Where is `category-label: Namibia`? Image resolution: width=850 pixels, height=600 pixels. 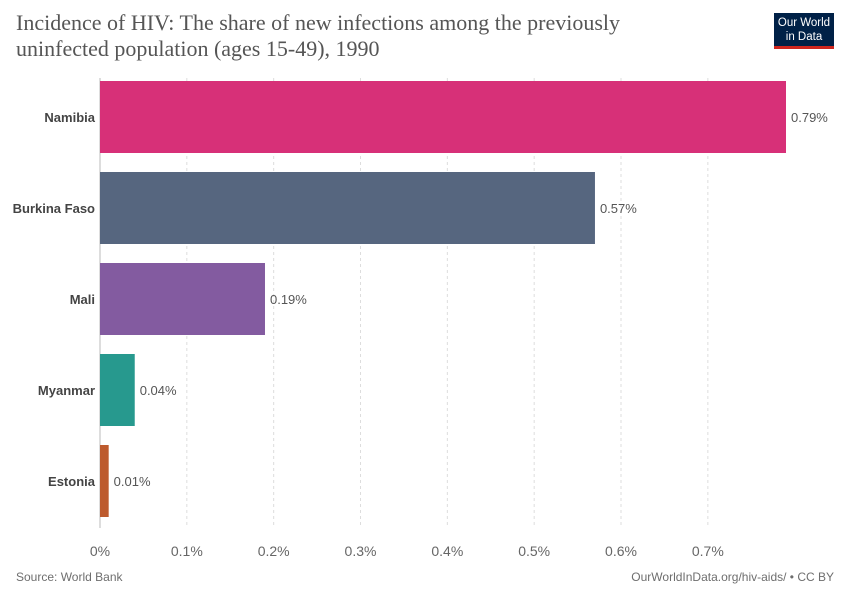
category-label: Namibia is located at coordinates (69, 117).